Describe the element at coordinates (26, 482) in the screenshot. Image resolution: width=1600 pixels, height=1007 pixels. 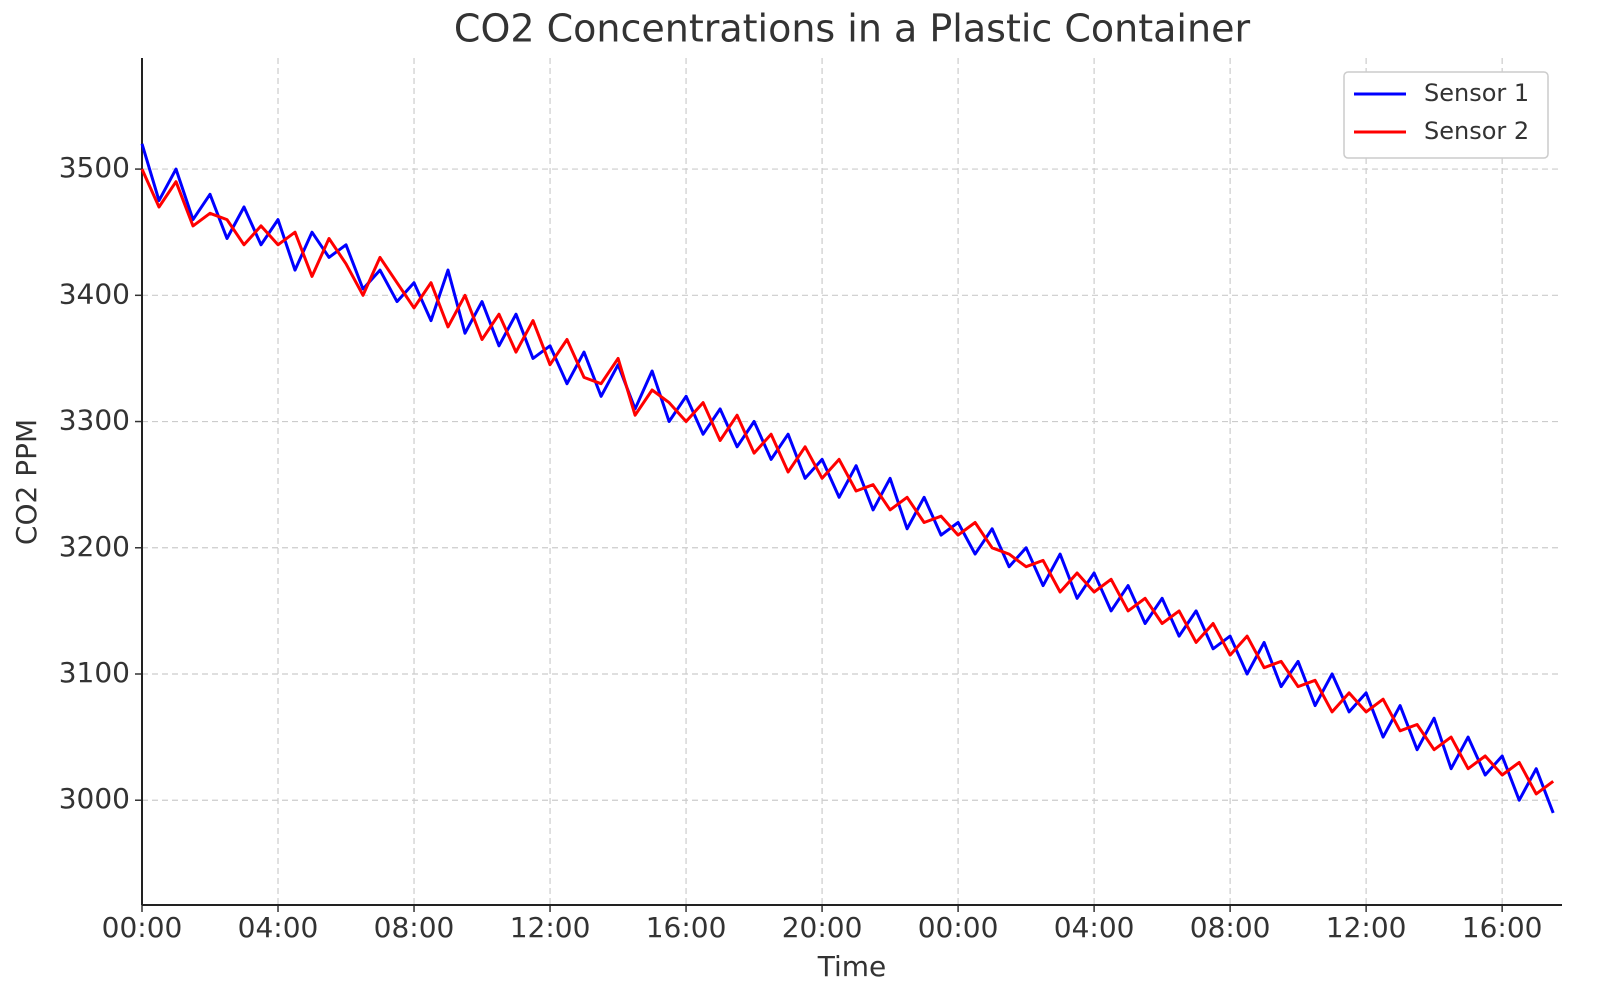
I see `y-axis-label: CO2 PPM` at that location.